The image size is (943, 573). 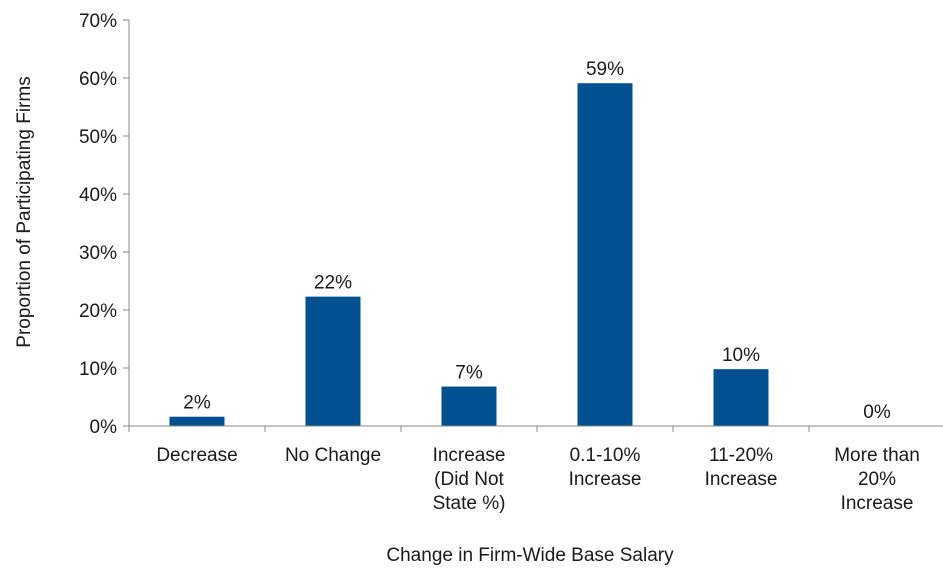 What do you see at coordinates (469, 503) in the screenshot?
I see `x-tick-label: State %)` at bounding box center [469, 503].